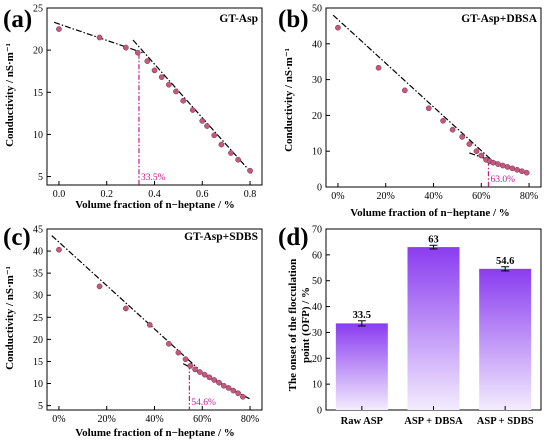 The height and width of the screenshot is (441, 550). I want to click on panel-a-letter: (a), so click(17, 19).